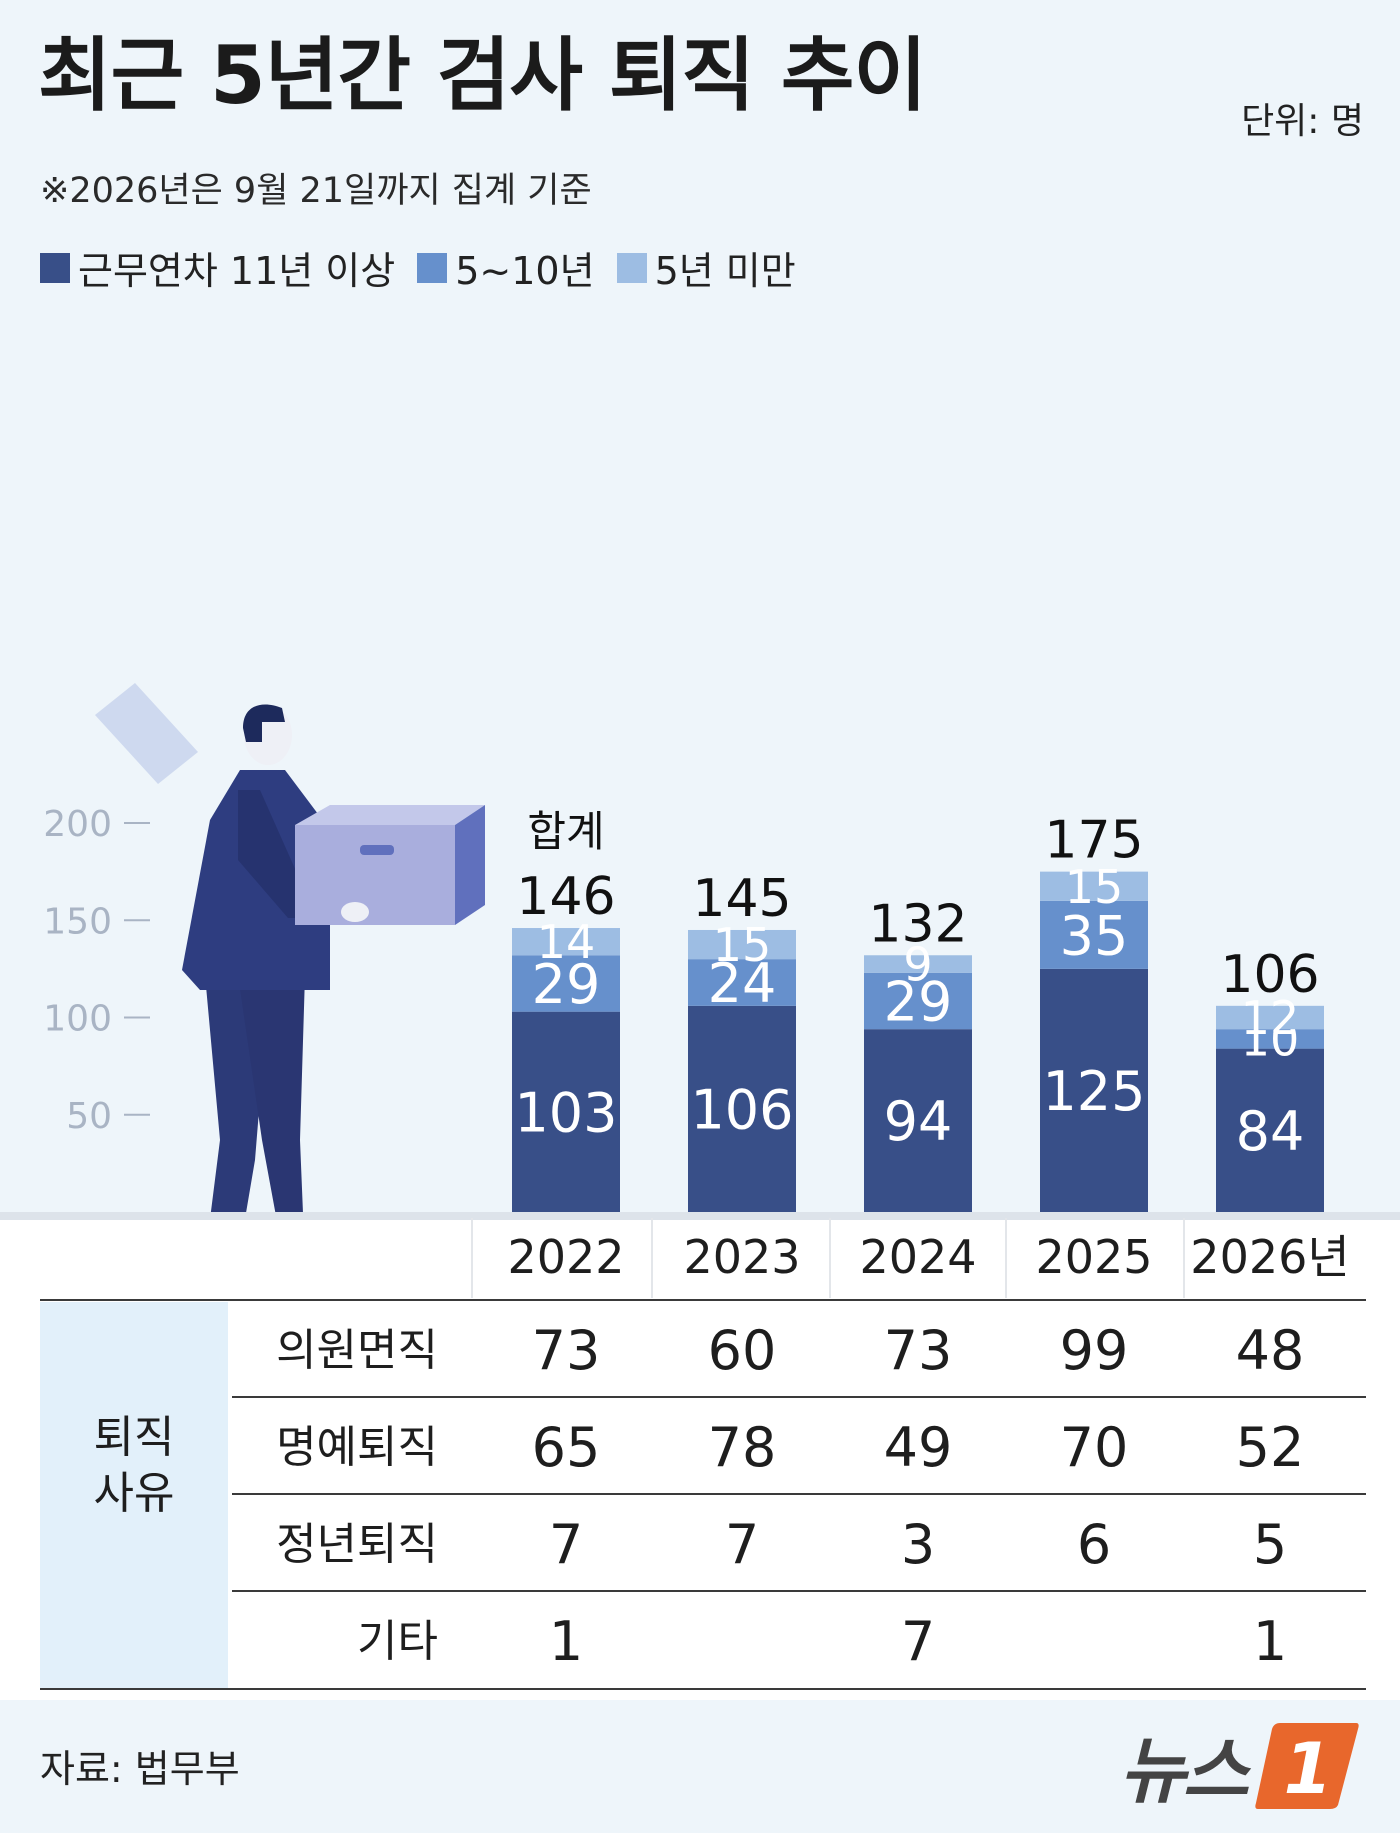  I want to click on legend-item-junior: 5년 미만, so click(706, 267).